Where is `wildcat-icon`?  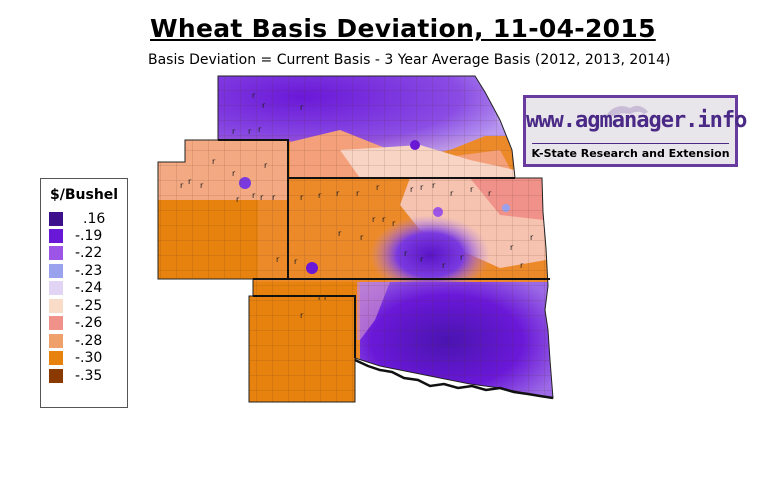
wildcat-icon is located at coordinates (627, 111).